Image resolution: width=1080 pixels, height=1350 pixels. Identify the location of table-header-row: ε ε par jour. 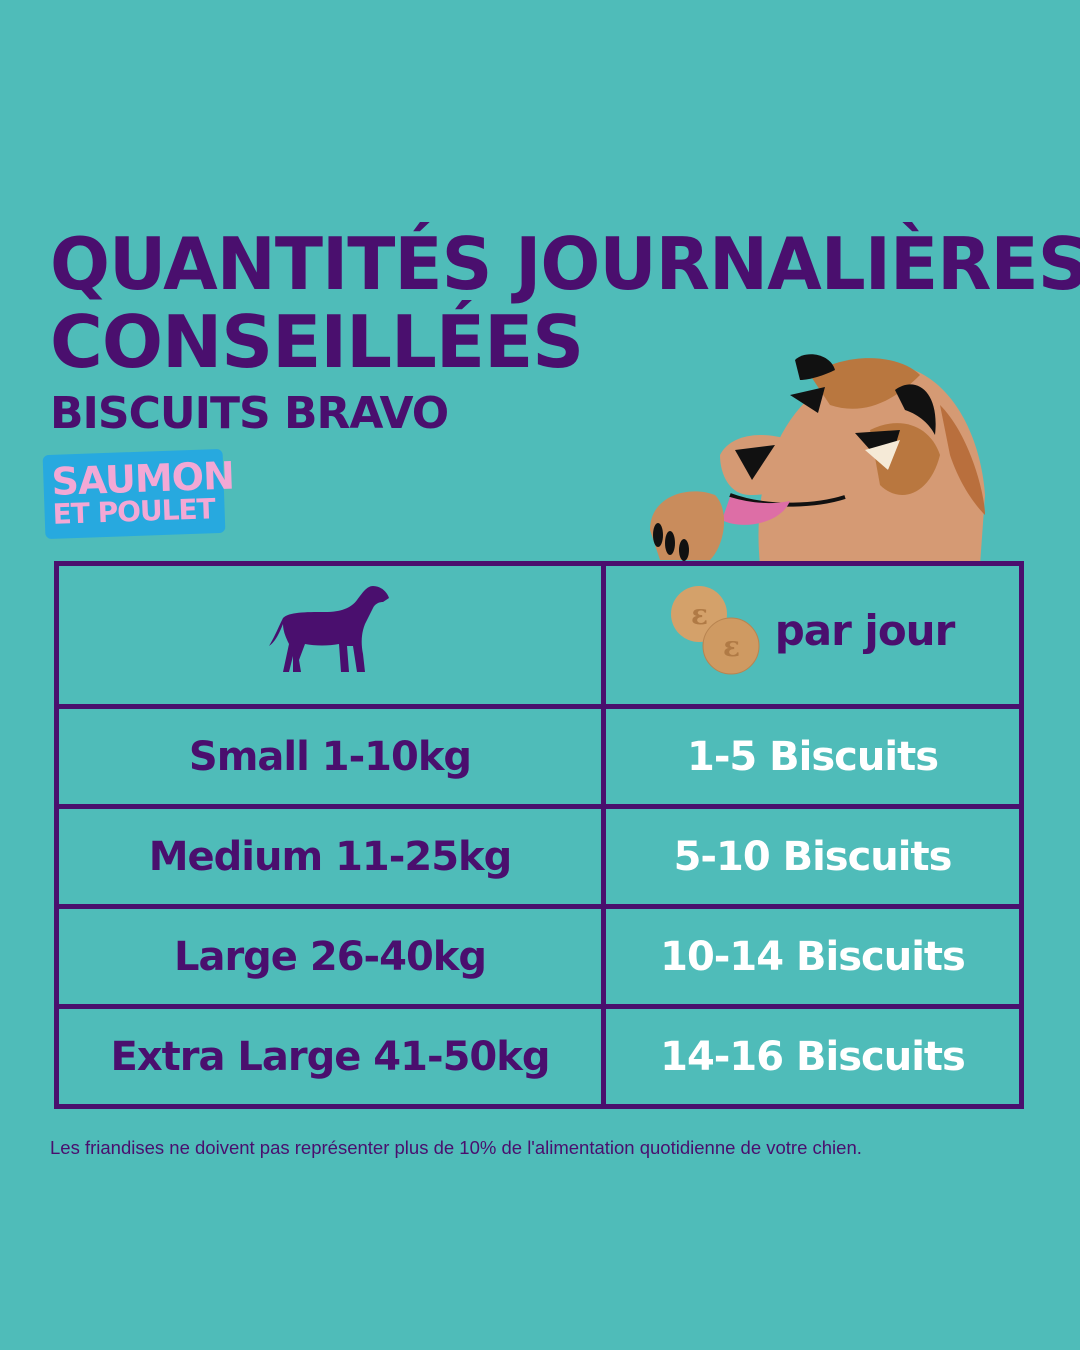
(539, 635).